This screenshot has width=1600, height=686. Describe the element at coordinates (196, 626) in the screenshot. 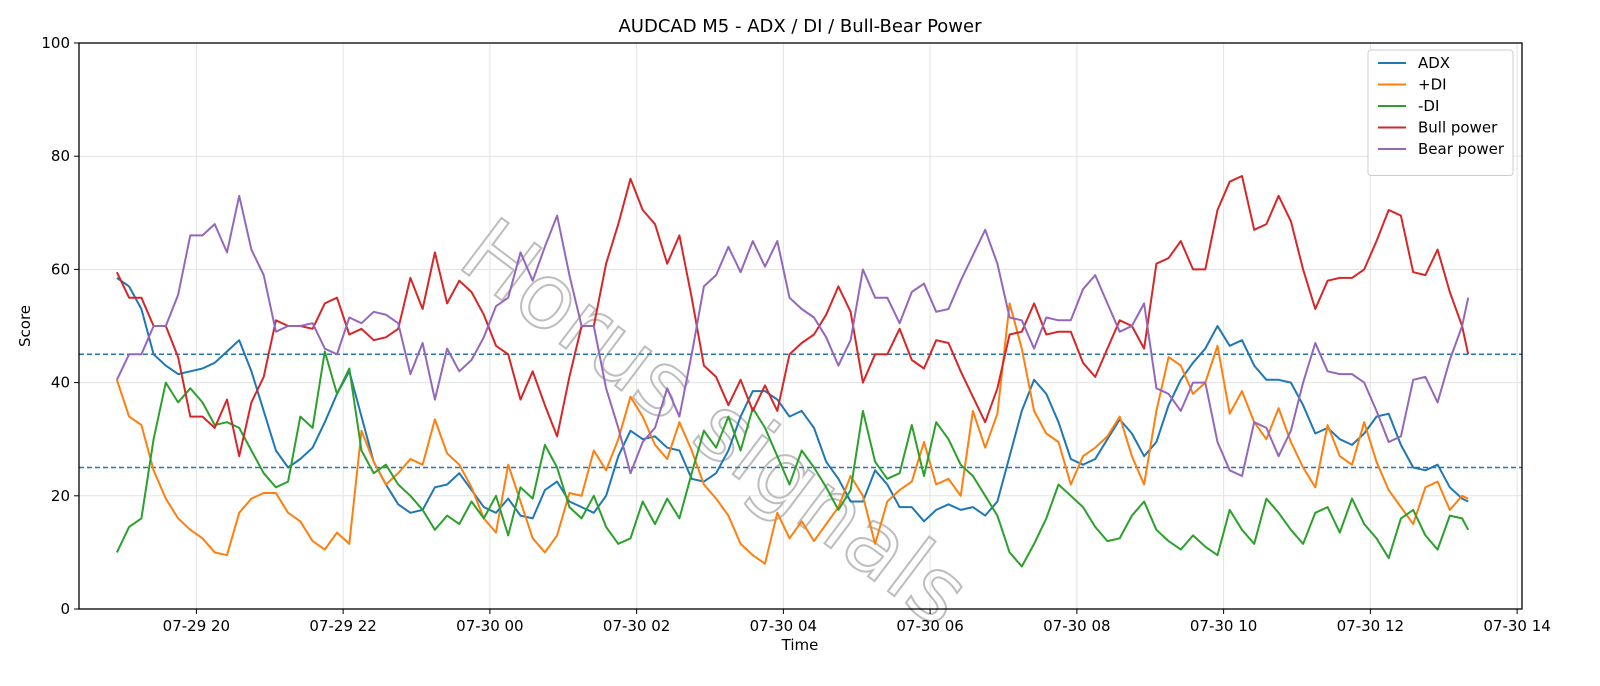

I see `x-tick-label: 07-29 20` at that location.